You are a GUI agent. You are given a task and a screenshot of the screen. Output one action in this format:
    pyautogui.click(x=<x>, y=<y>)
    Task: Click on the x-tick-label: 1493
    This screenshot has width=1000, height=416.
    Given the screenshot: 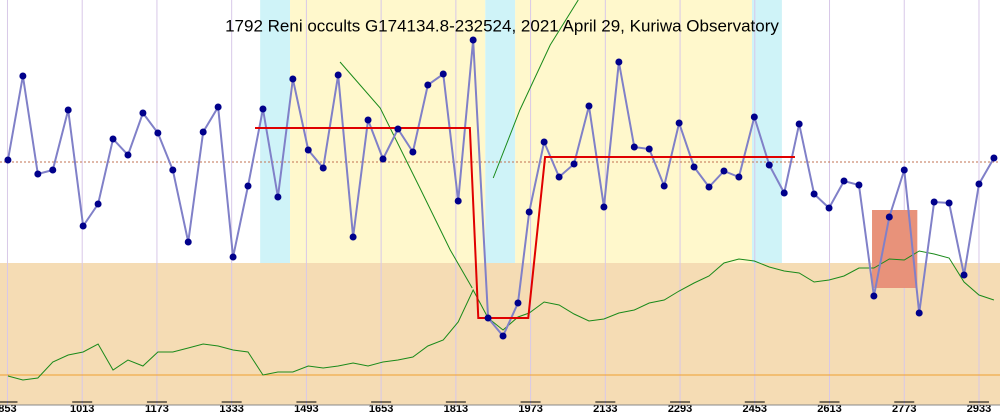 What is the action you would take?
    pyautogui.click(x=306, y=409)
    